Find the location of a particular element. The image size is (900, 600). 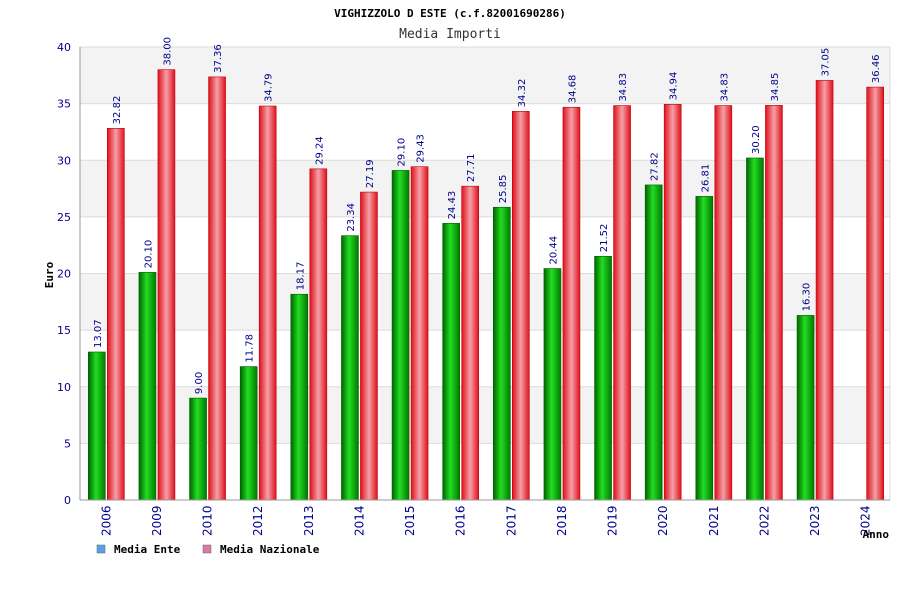

y-tick-label: 10 is located at coordinates (64, 387).